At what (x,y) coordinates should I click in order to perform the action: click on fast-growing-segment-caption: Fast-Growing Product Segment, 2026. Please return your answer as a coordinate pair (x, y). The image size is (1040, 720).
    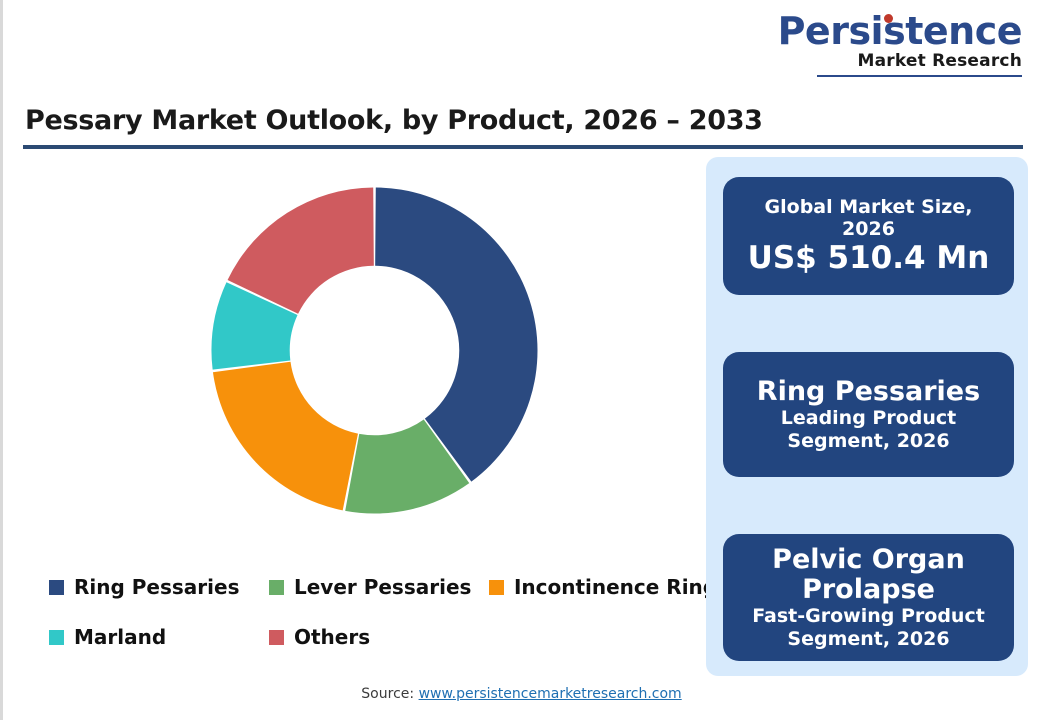
    Looking at the image, I should click on (868, 627).